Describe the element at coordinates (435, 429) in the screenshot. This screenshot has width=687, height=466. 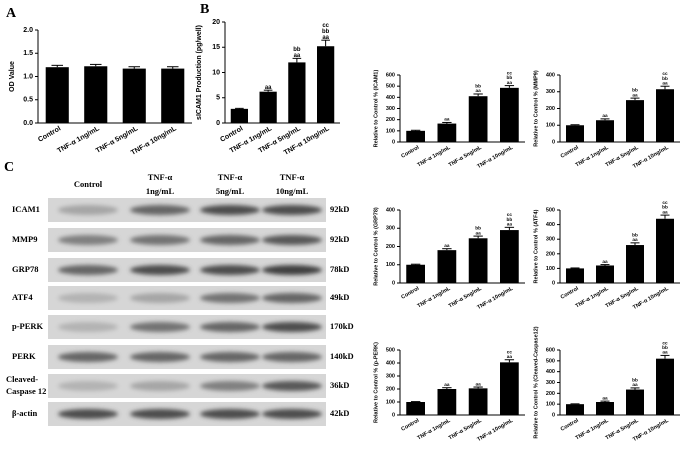
I see `x-tick-label: TNF-α 1ng/mL` at that location.